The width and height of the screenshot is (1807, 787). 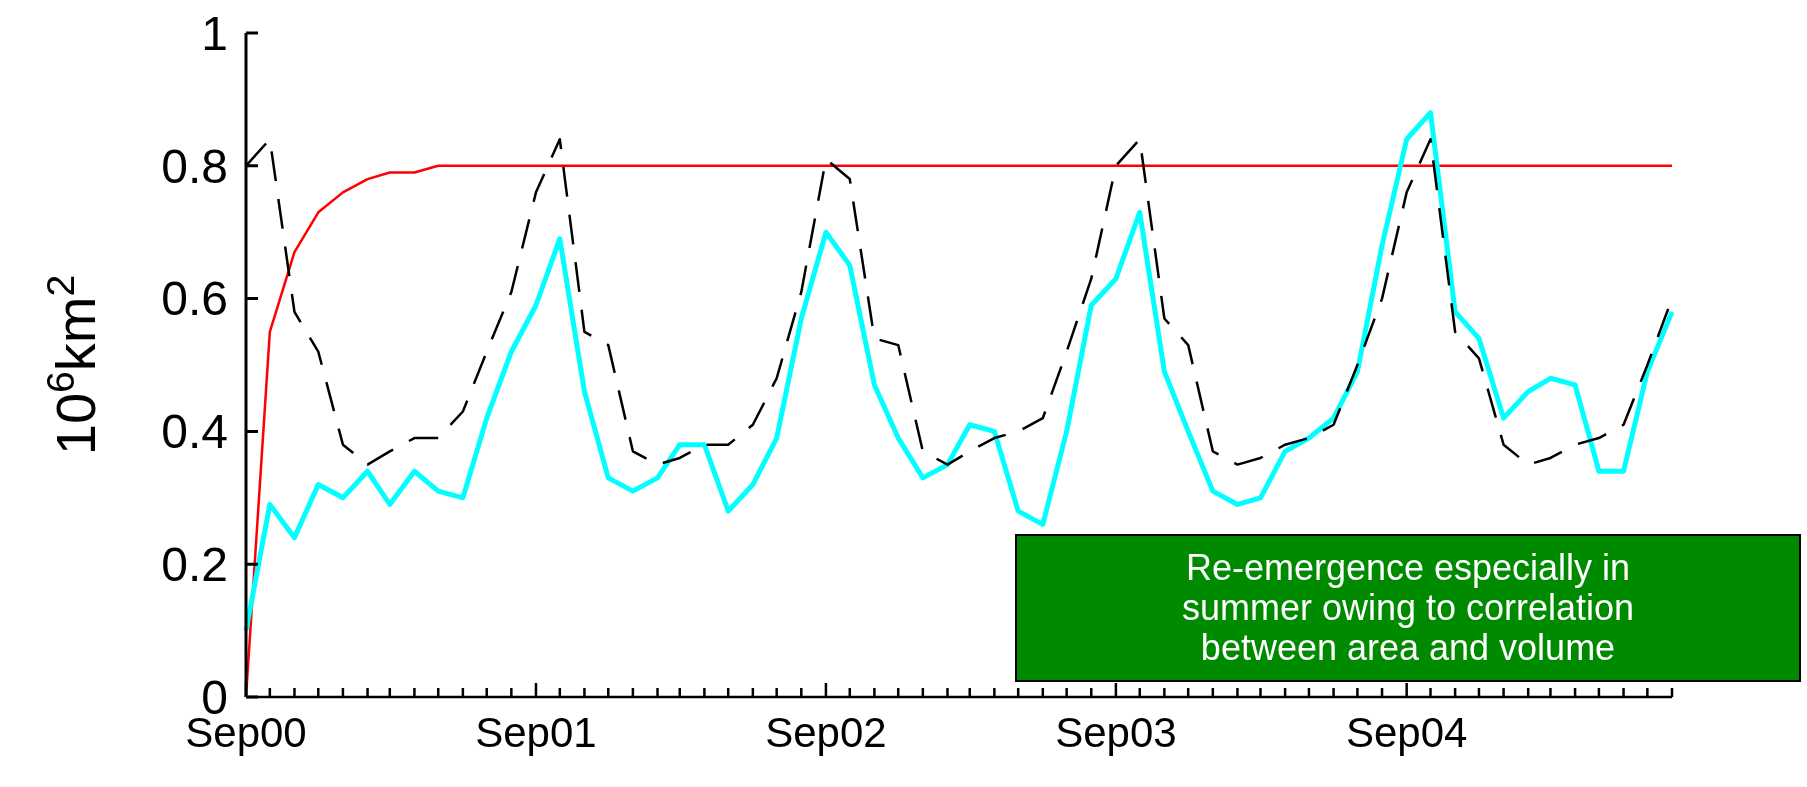 I want to click on x-tick-label: Sep04, so click(x=1406, y=732).